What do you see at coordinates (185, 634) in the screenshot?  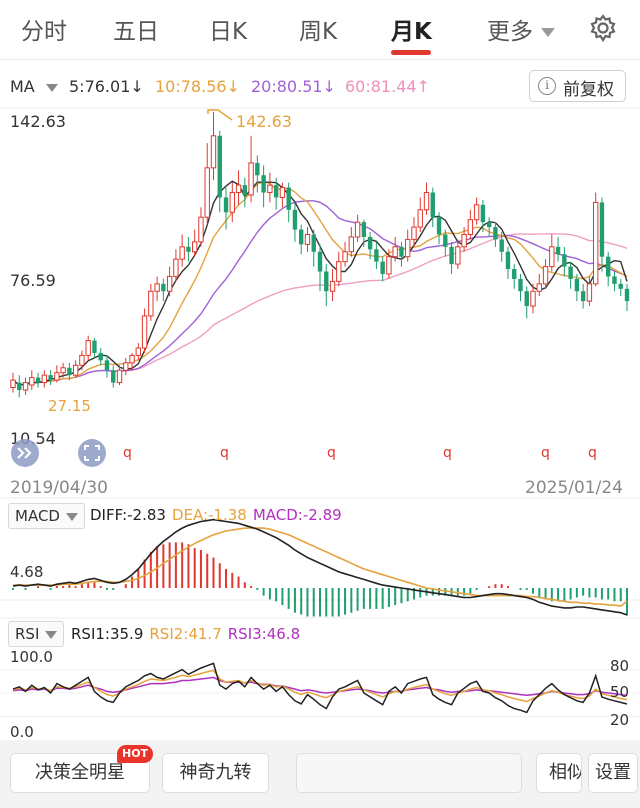 I see `rsi2-value: RSI2:41.7` at bounding box center [185, 634].